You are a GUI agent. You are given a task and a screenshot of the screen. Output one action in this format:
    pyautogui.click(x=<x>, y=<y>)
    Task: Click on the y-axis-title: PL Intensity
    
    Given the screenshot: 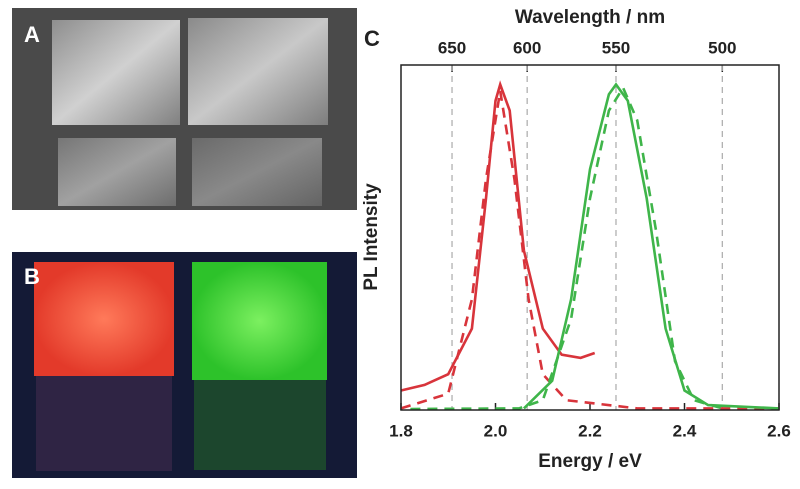 What is the action you would take?
    pyautogui.click(x=371, y=237)
    